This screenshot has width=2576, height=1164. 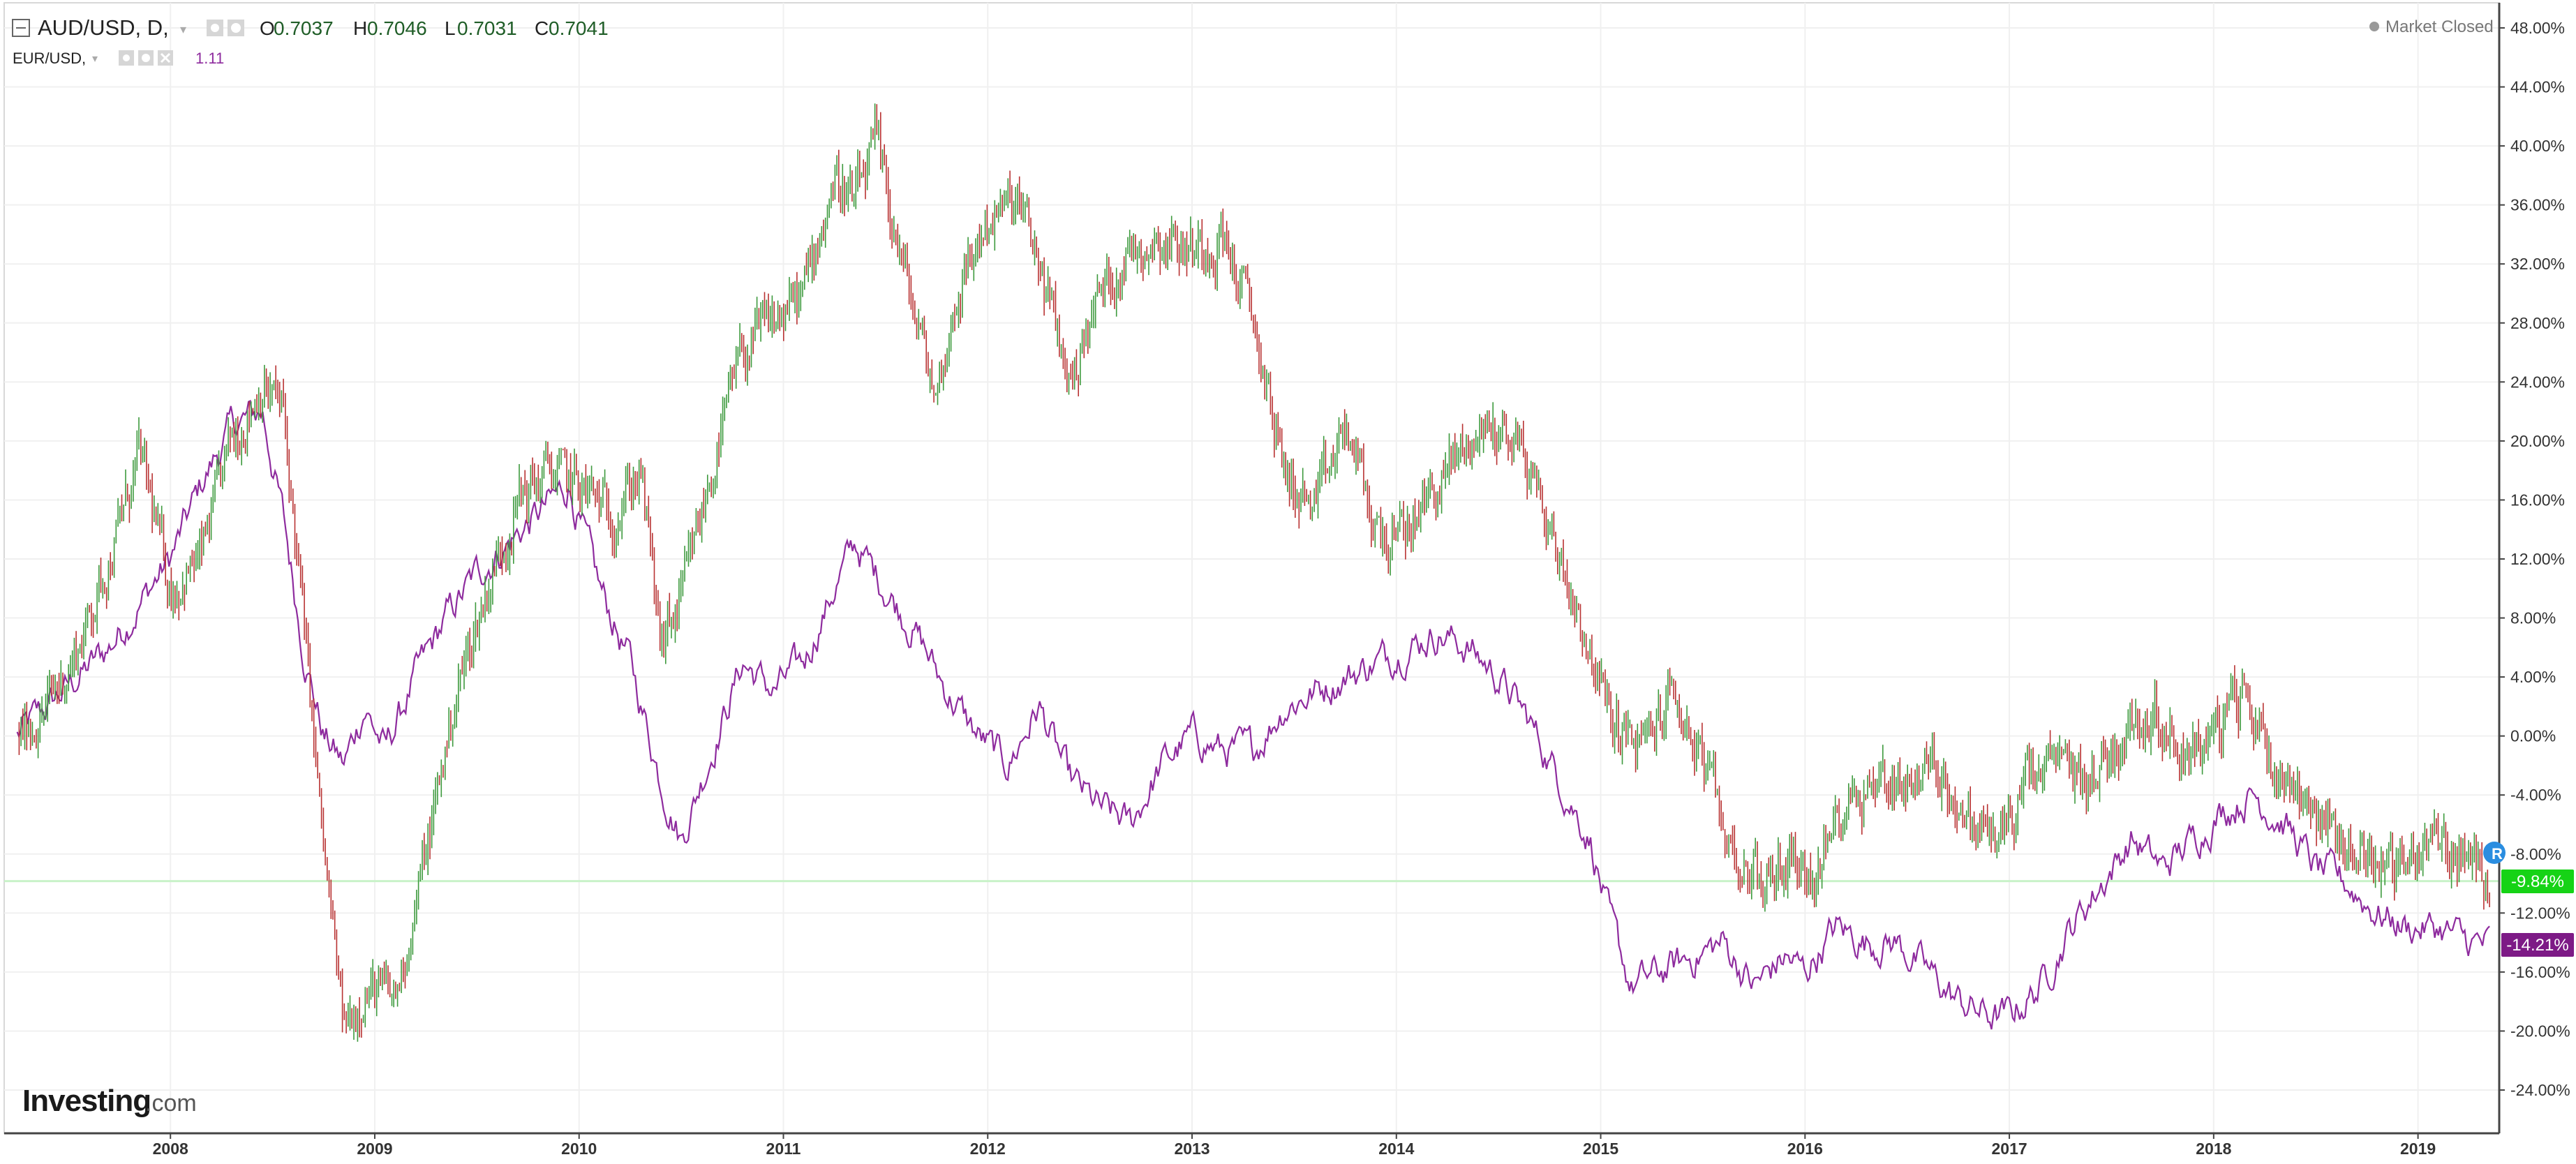 What do you see at coordinates (360, 28) in the screenshot?
I see `ohlc-high-key: H` at bounding box center [360, 28].